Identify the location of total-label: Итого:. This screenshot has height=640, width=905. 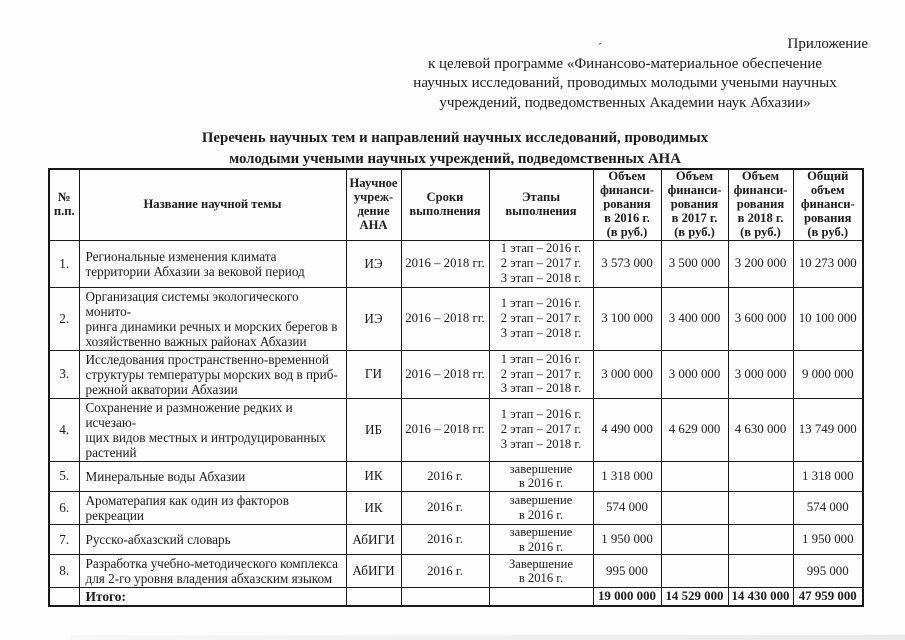
(212, 597).